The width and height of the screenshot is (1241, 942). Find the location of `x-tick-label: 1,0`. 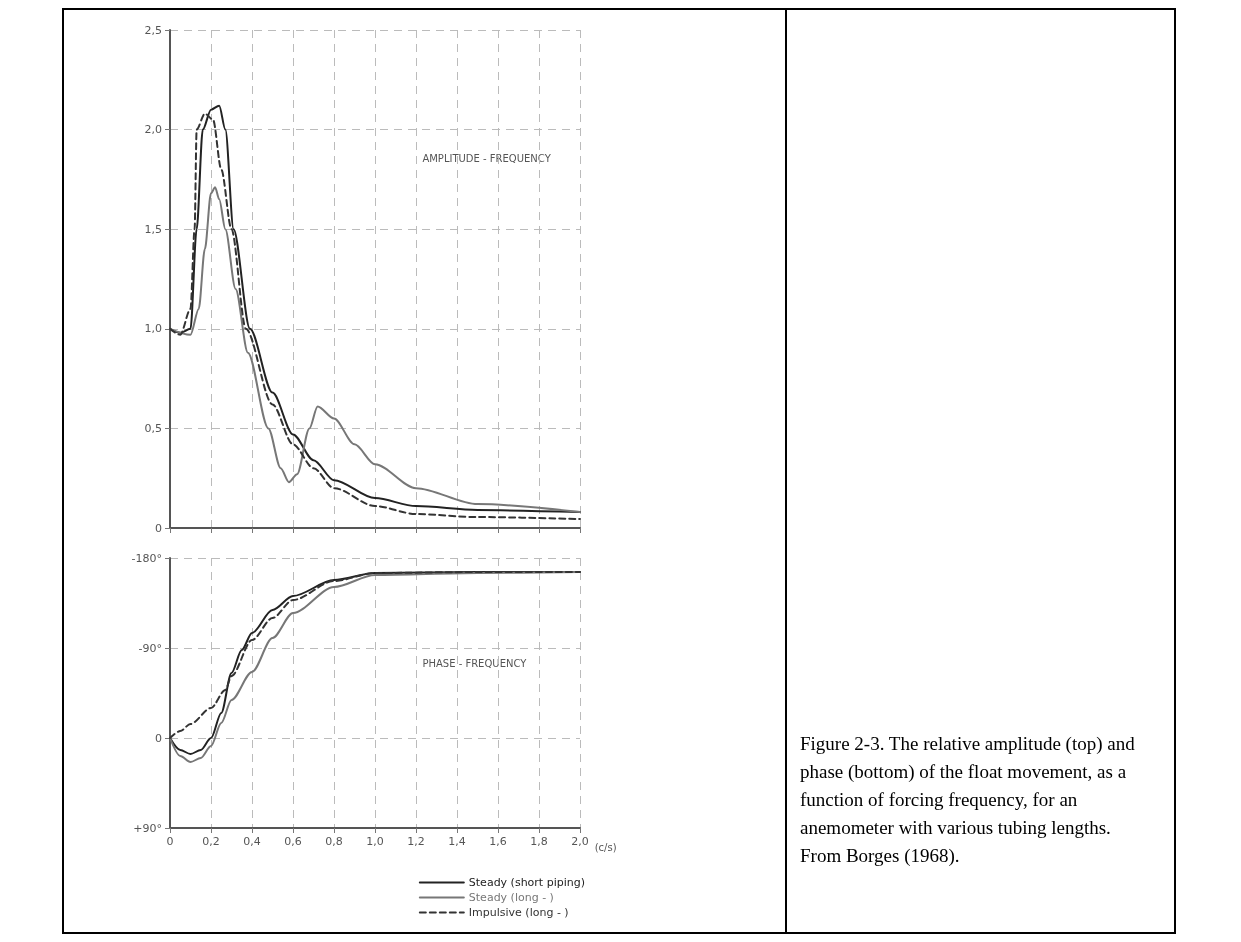

x-tick-label: 1,0 is located at coordinates (375, 841).